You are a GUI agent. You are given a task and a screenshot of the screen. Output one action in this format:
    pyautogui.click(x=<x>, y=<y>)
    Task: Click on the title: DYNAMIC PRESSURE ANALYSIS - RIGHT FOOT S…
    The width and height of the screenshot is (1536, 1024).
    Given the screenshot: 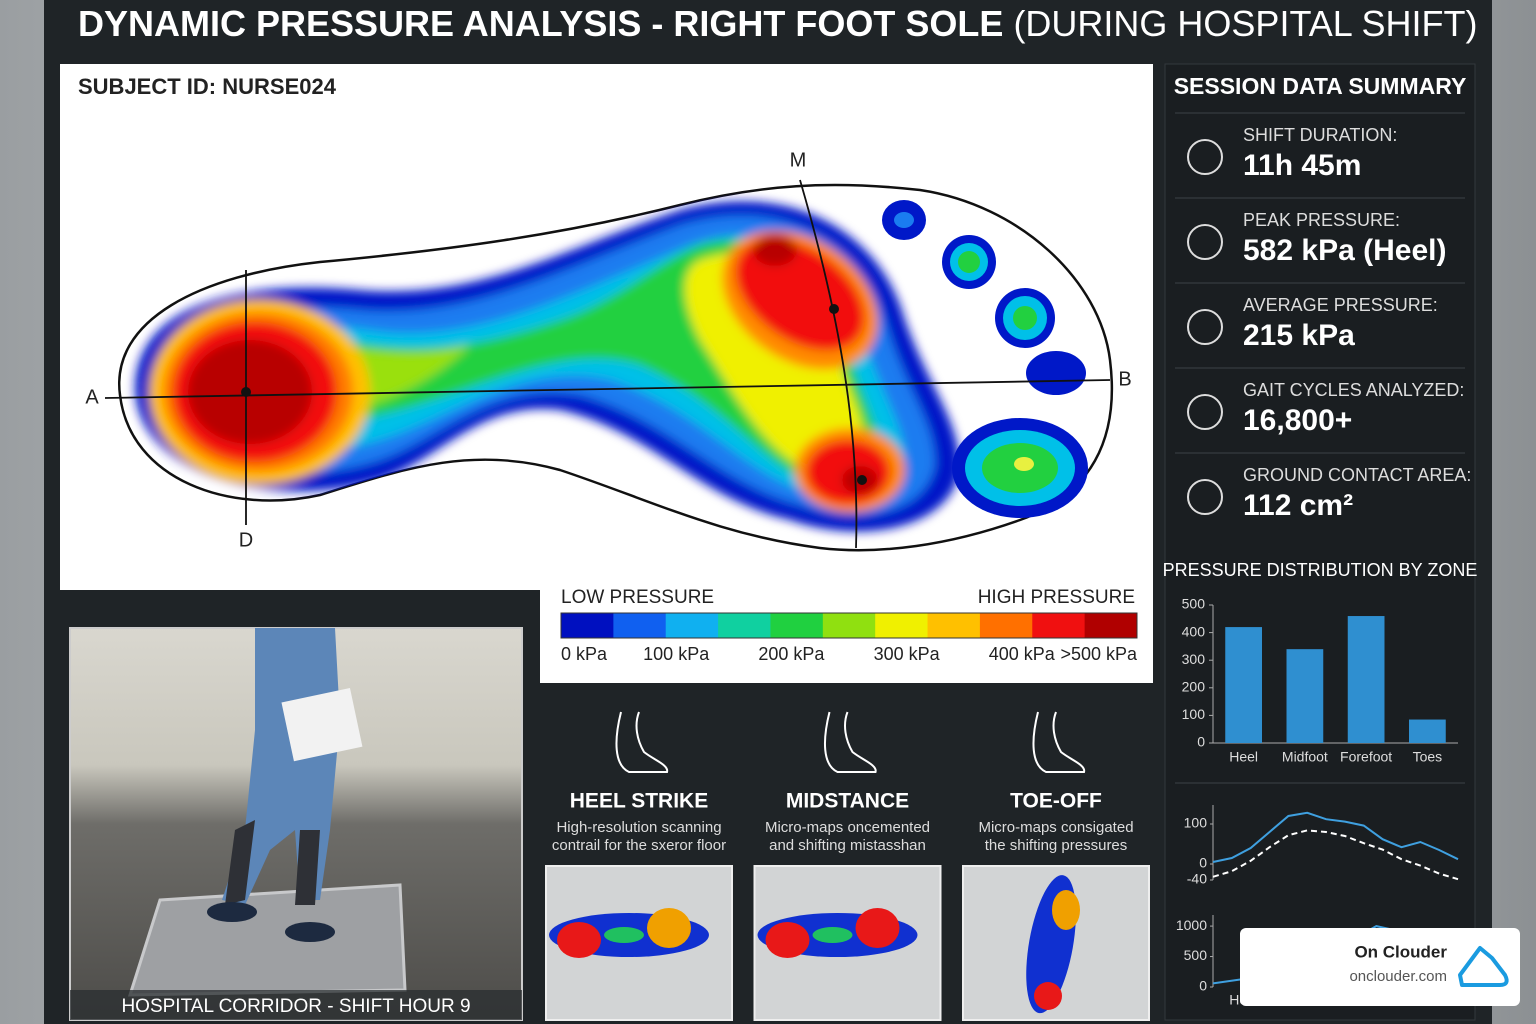 What is the action you would take?
    pyautogui.click(x=777, y=23)
    